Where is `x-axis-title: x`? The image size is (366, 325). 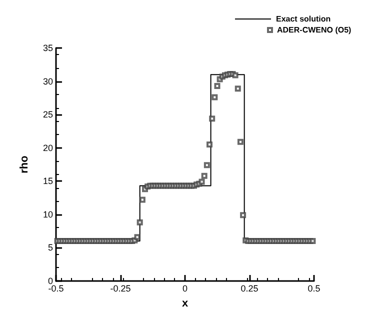
x-axis-title: x is located at coordinates (185, 303).